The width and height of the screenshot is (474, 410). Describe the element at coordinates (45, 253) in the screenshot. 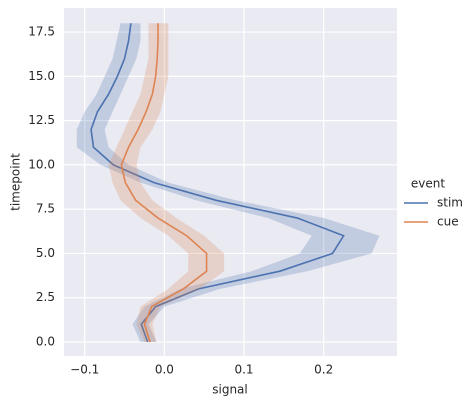

I see `y-tick-label: 5.0` at that location.